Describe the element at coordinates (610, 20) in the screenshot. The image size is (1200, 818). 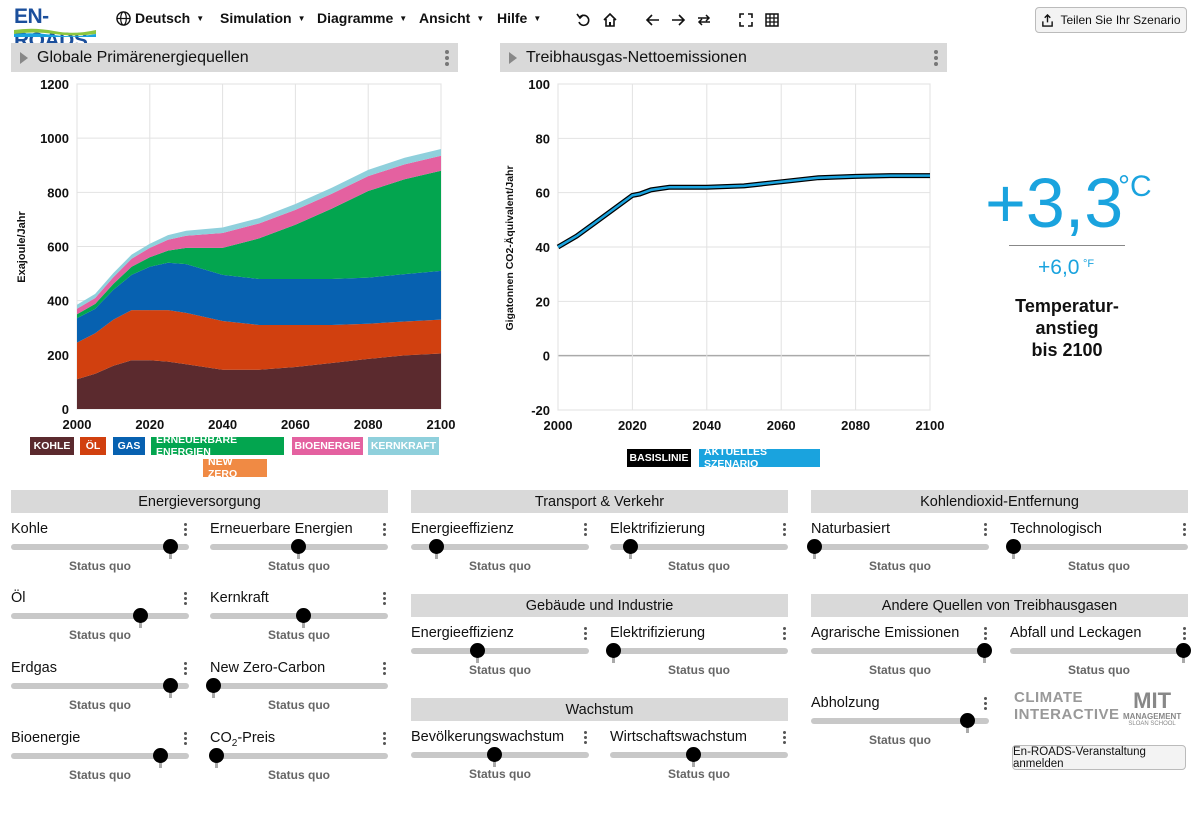
I see `home-icon` at that location.